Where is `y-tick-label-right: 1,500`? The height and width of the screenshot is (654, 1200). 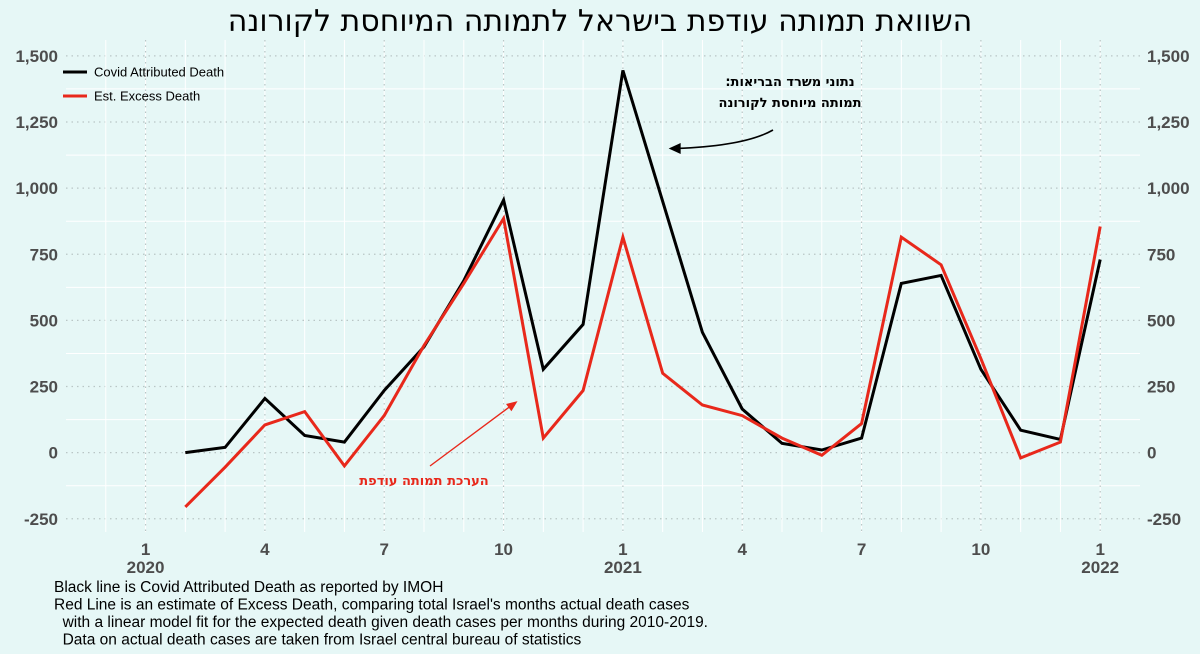 y-tick-label-right: 1,500 is located at coordinates (1168, 56).